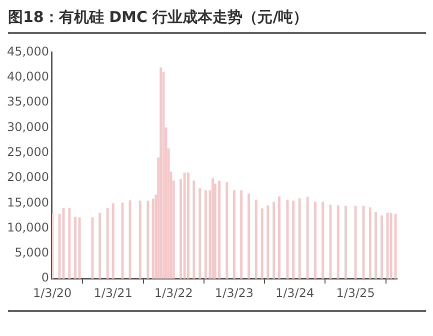  Describe the element at coordinates (27, 127) in the screenshot. I see `y-tick-label: 30,000` at that location.